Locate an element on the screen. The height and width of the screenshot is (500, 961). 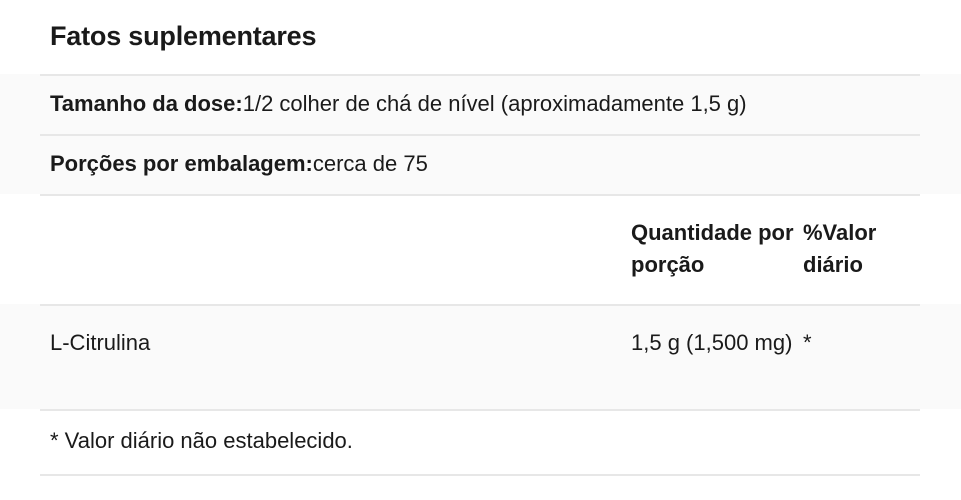
servings-per-container-label: Porções por embalagem: is located at coordinates (181, 164).